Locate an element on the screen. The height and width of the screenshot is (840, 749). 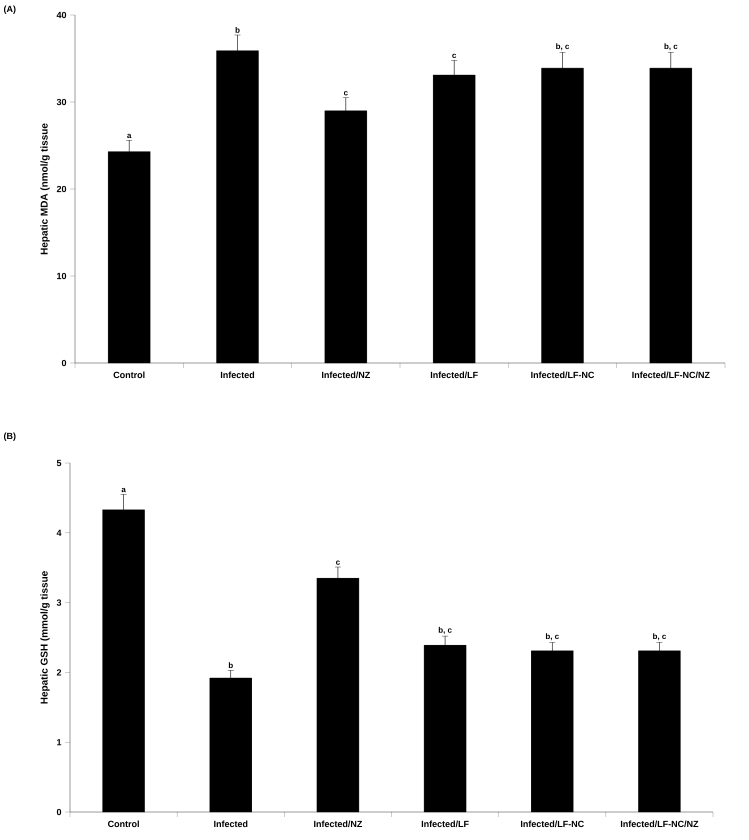
y-tick-label: 4 is located at coordinates (59, 533).